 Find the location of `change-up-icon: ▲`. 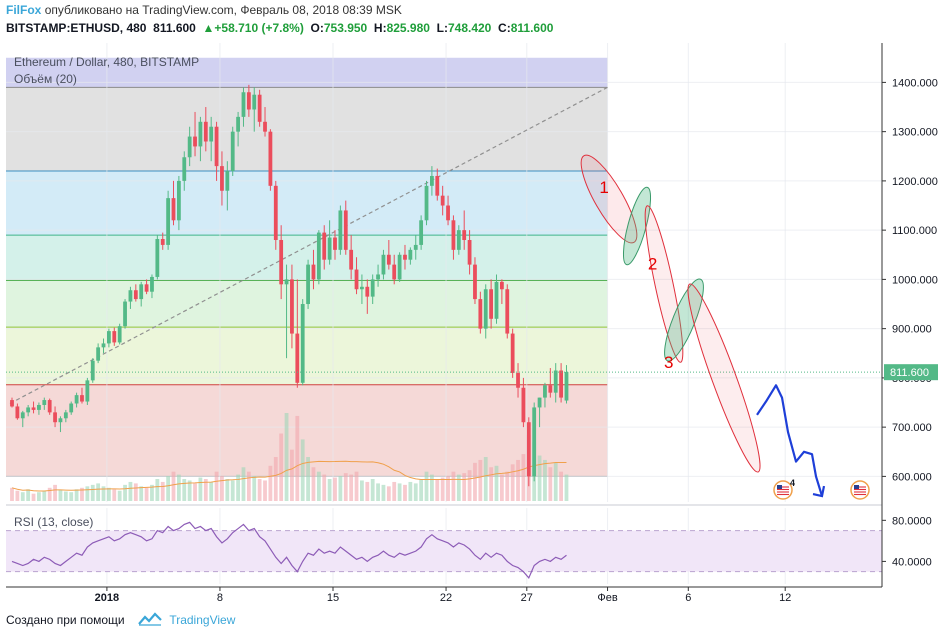

change-up-icon: ▲ is located at coordinates (208, 28).